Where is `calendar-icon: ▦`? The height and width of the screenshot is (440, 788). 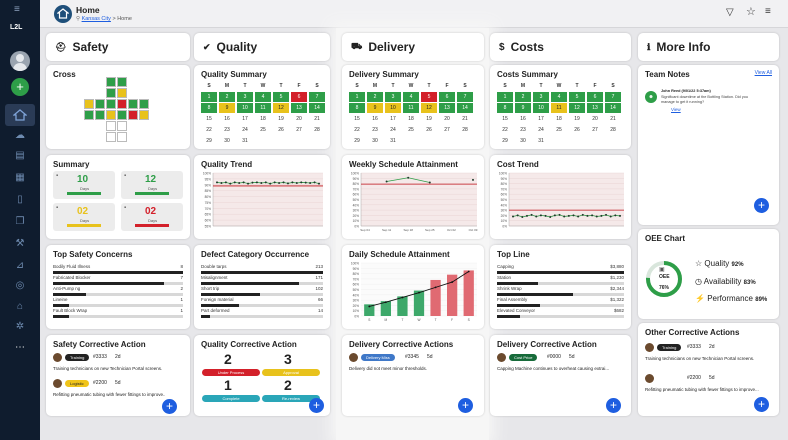
calendar-icon: ▦ is located at coordinates (20, 177).